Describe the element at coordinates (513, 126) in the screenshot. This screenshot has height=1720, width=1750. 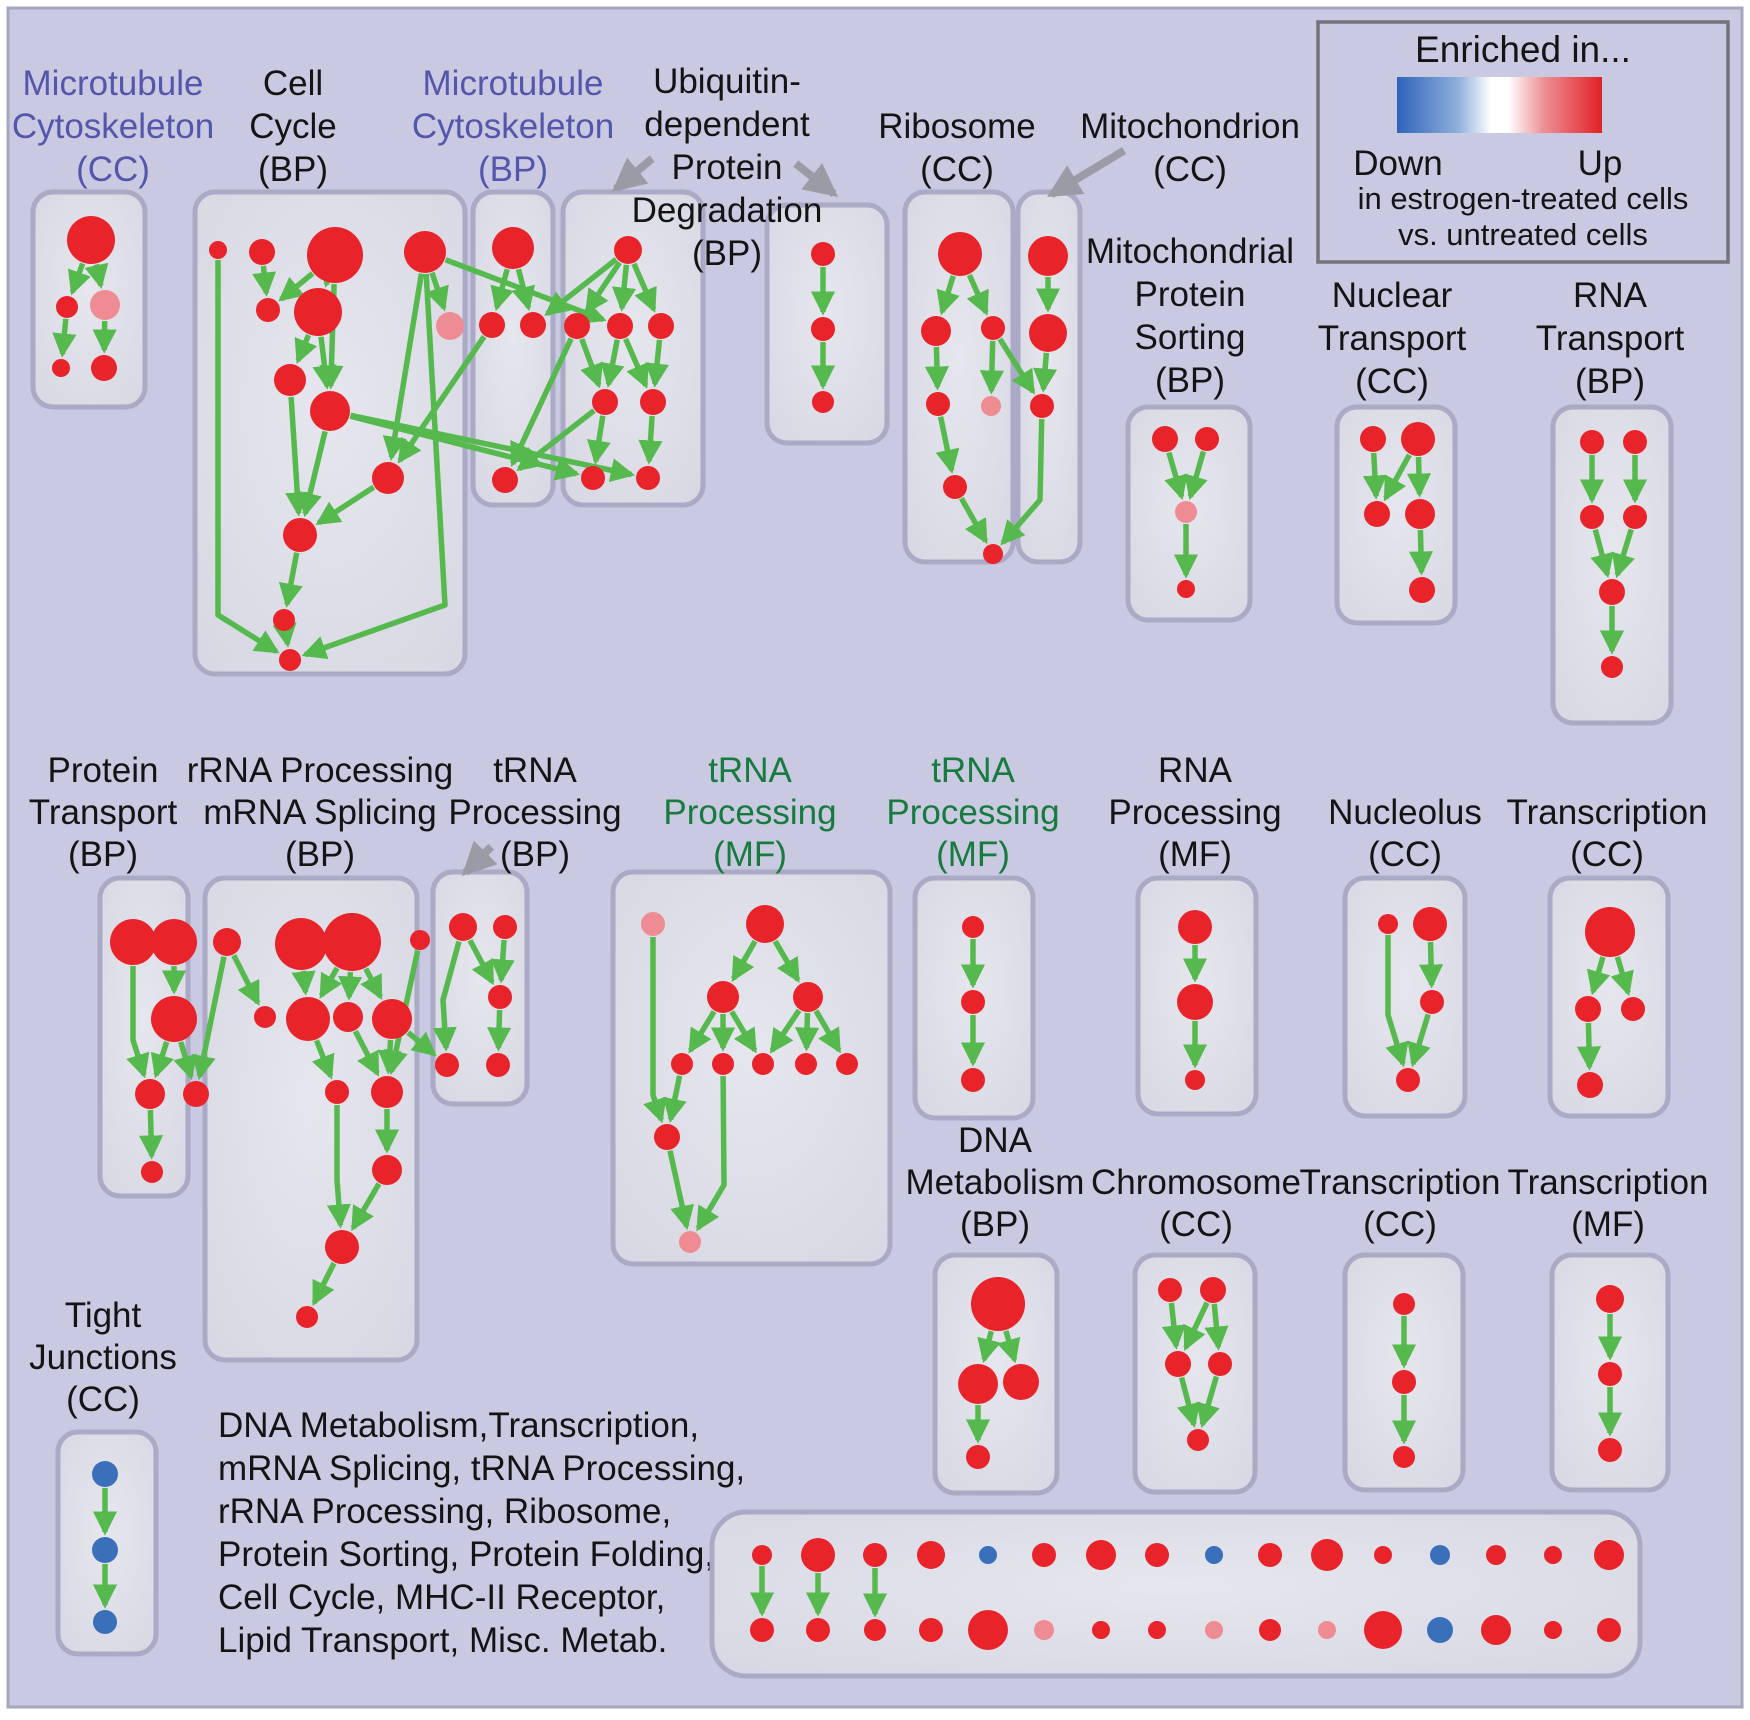
I see `cluster-label-microtubule-cytoskeleton-bp-line1: Cytoskeleton` at that location.